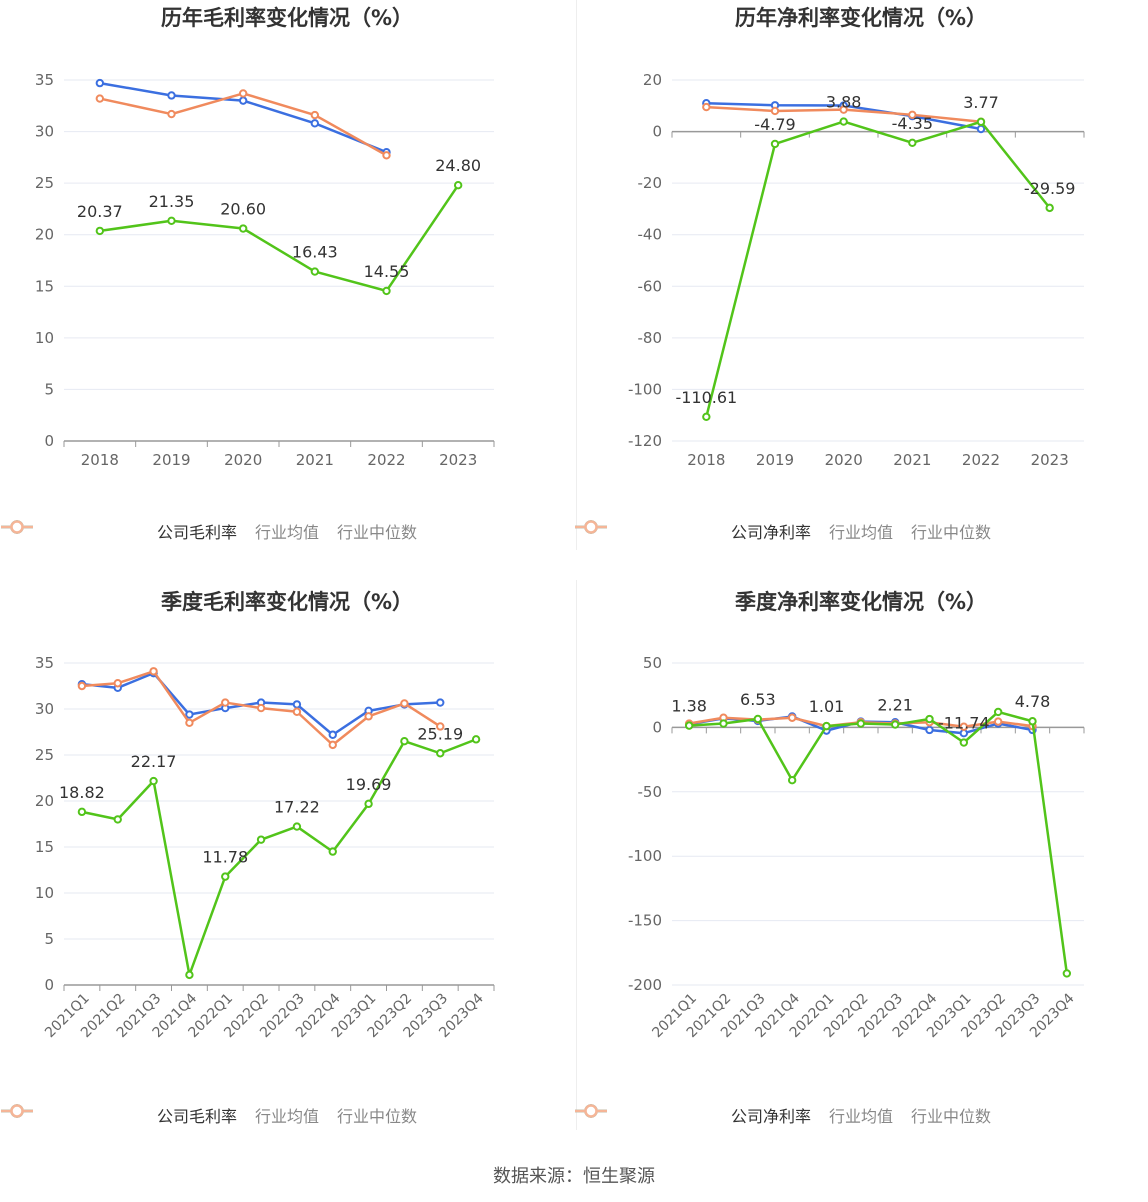 The height and width of the screenshot is (1202, 1148). I want to click on legend-label: 公司净利率, so click(770, 1116).